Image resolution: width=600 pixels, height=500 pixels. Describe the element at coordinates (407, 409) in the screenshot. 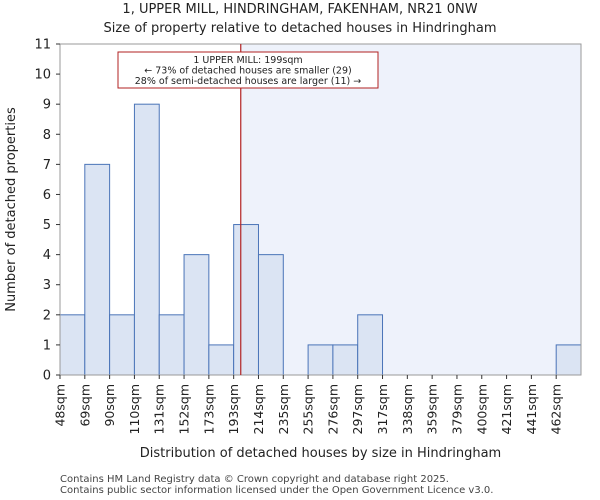

I see `x-tick-label: 338sqm` at that location.